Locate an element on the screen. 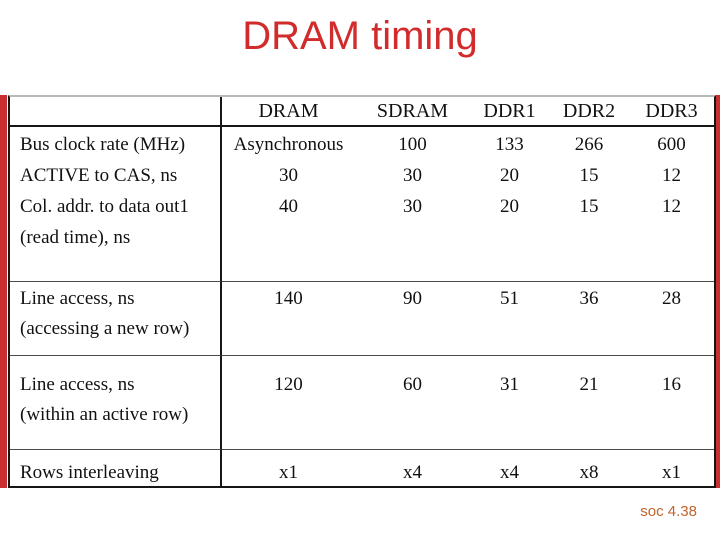  cell-ddr2-line-access-active: 21 is located at coordinates (589, 403).